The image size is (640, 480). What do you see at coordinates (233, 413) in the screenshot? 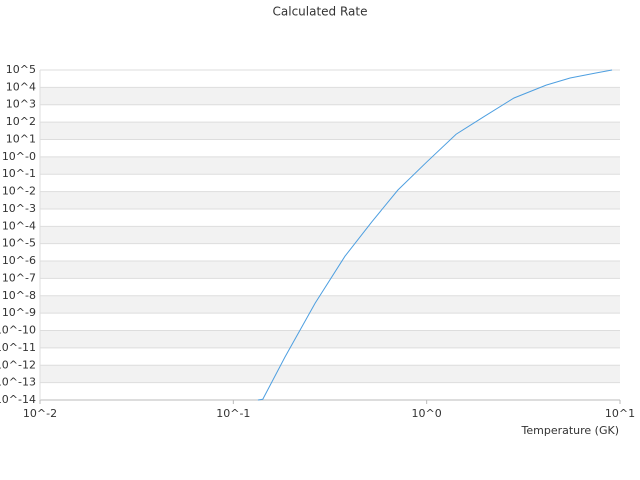
I see `x-tick-label: 10^-1` at bounding box center [233, 413].